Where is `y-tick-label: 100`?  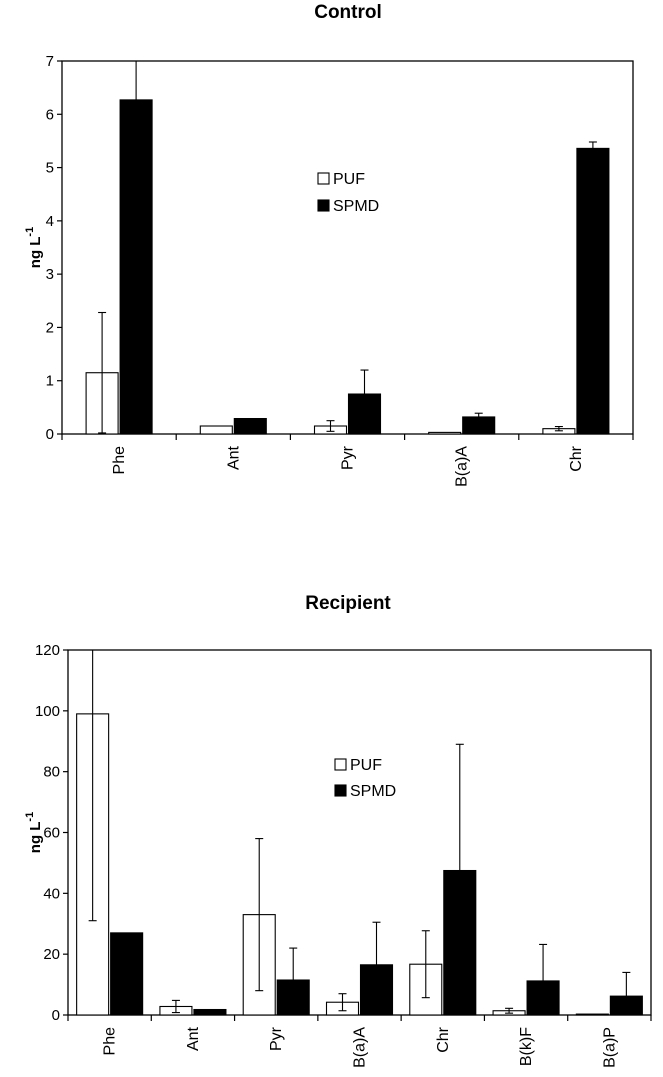 y-tick-label: 100 is located at coordinates (47, 711).